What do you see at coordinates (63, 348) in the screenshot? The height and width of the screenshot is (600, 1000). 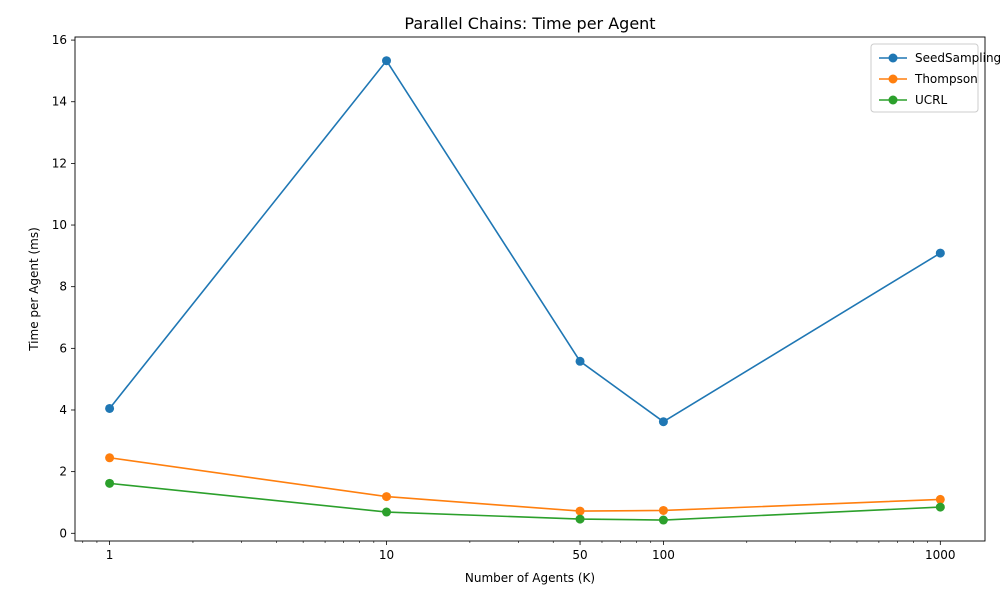 I see `y-tick-label: 6` at bounding box center [63, 348].